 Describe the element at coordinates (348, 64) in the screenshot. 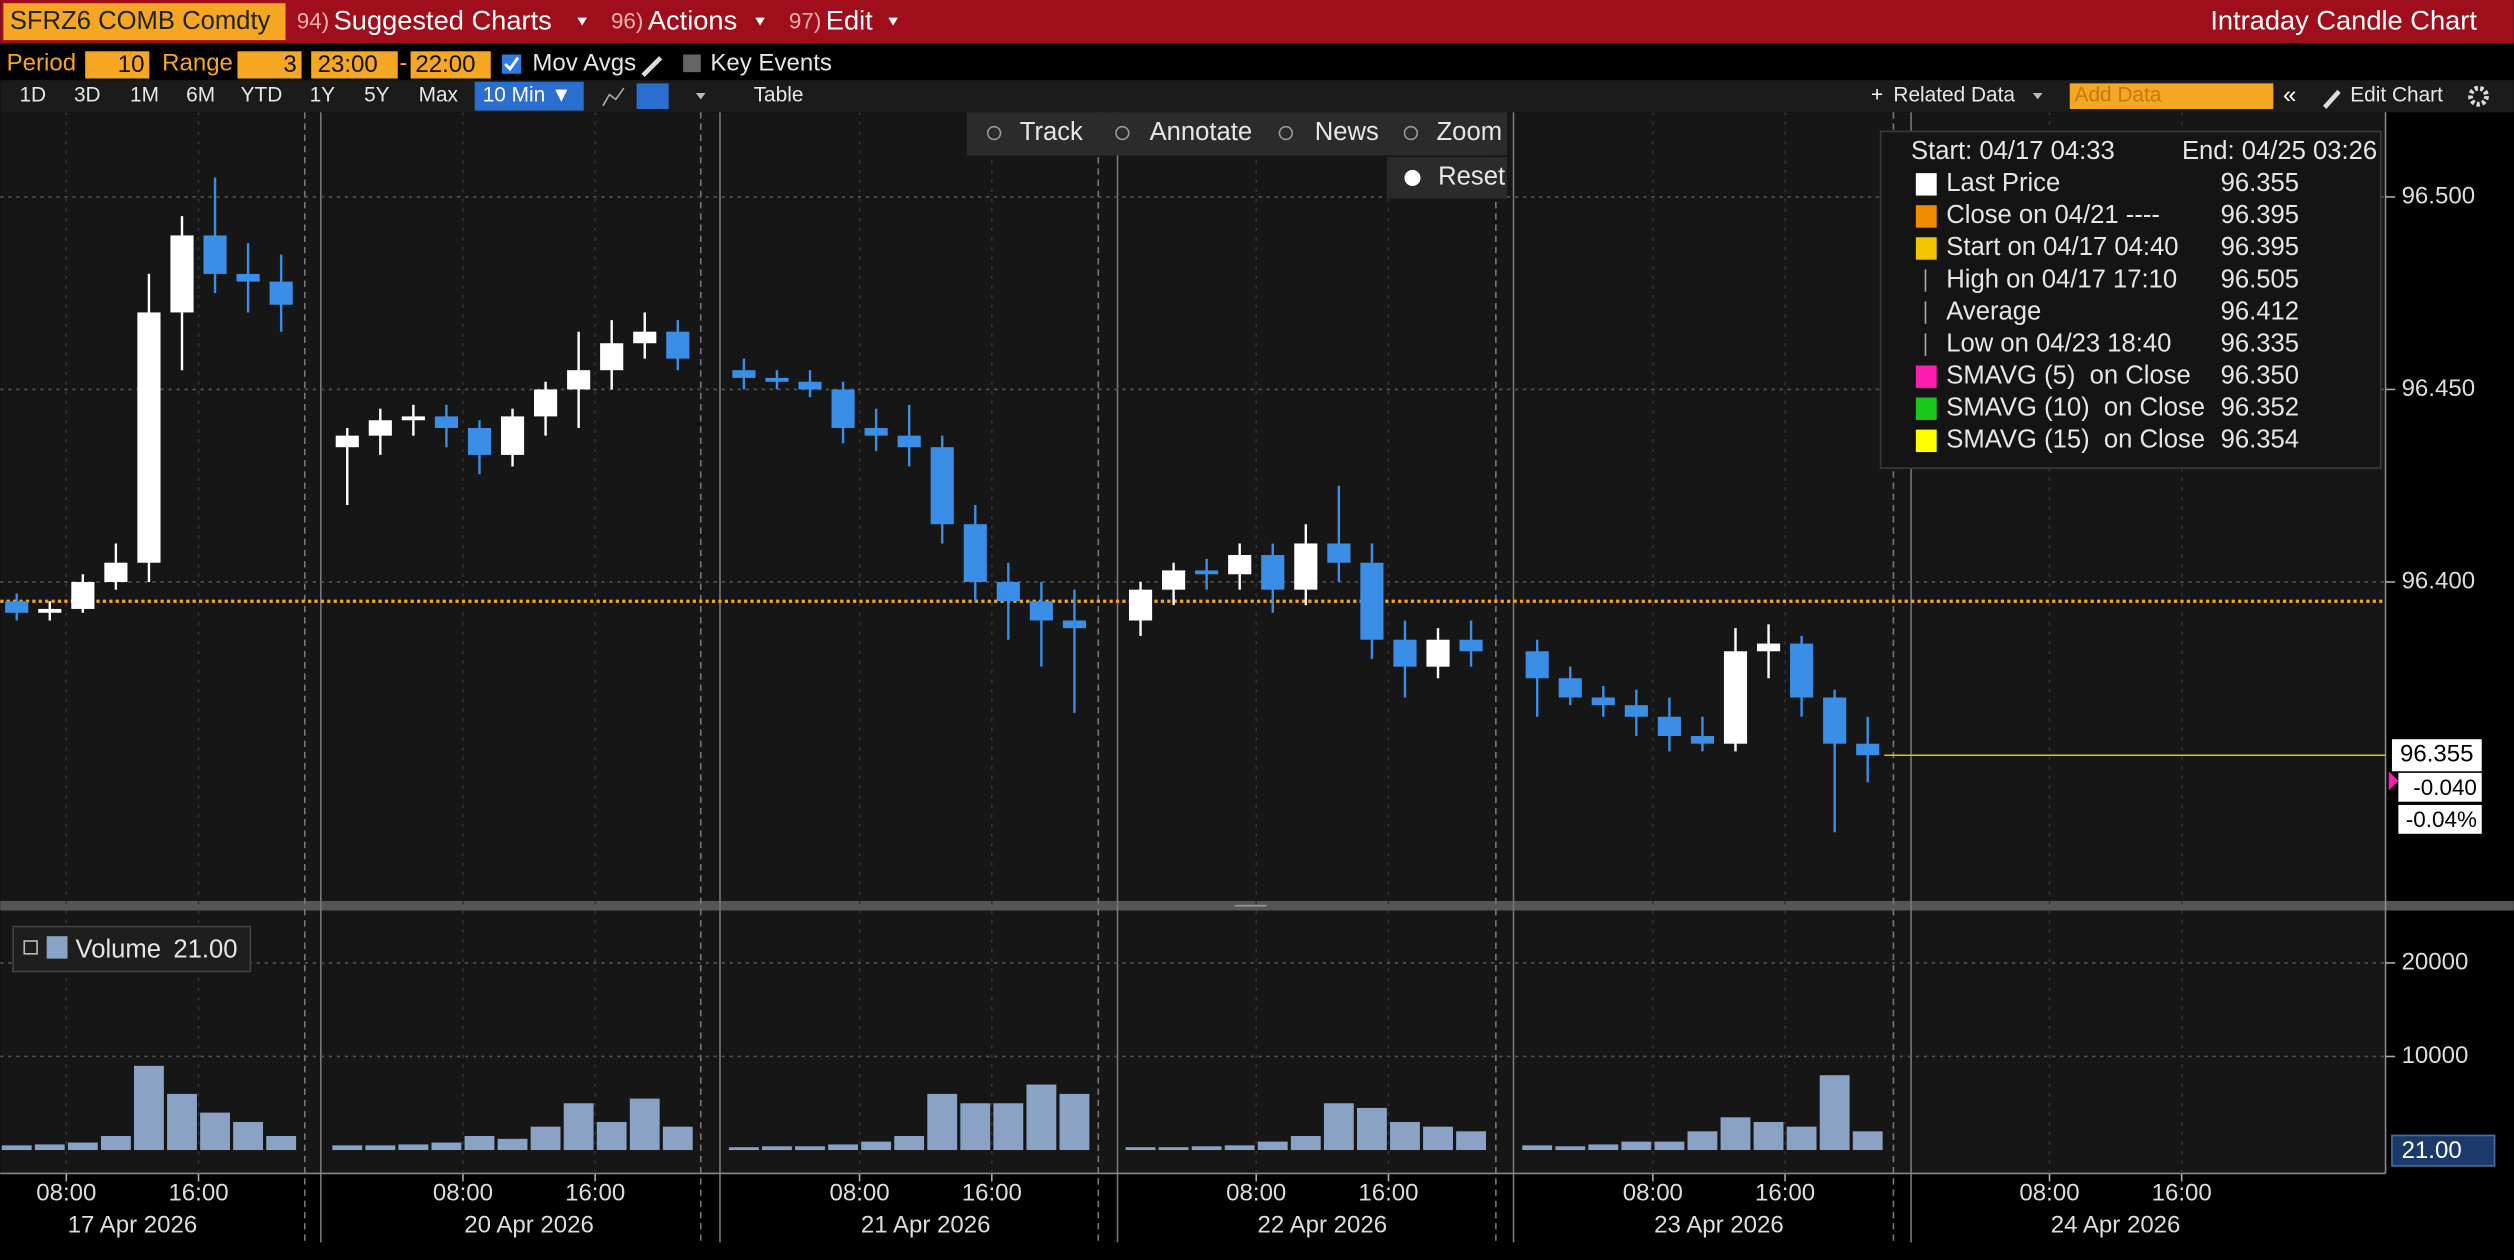

I see `time-from: 23:00` at that location.